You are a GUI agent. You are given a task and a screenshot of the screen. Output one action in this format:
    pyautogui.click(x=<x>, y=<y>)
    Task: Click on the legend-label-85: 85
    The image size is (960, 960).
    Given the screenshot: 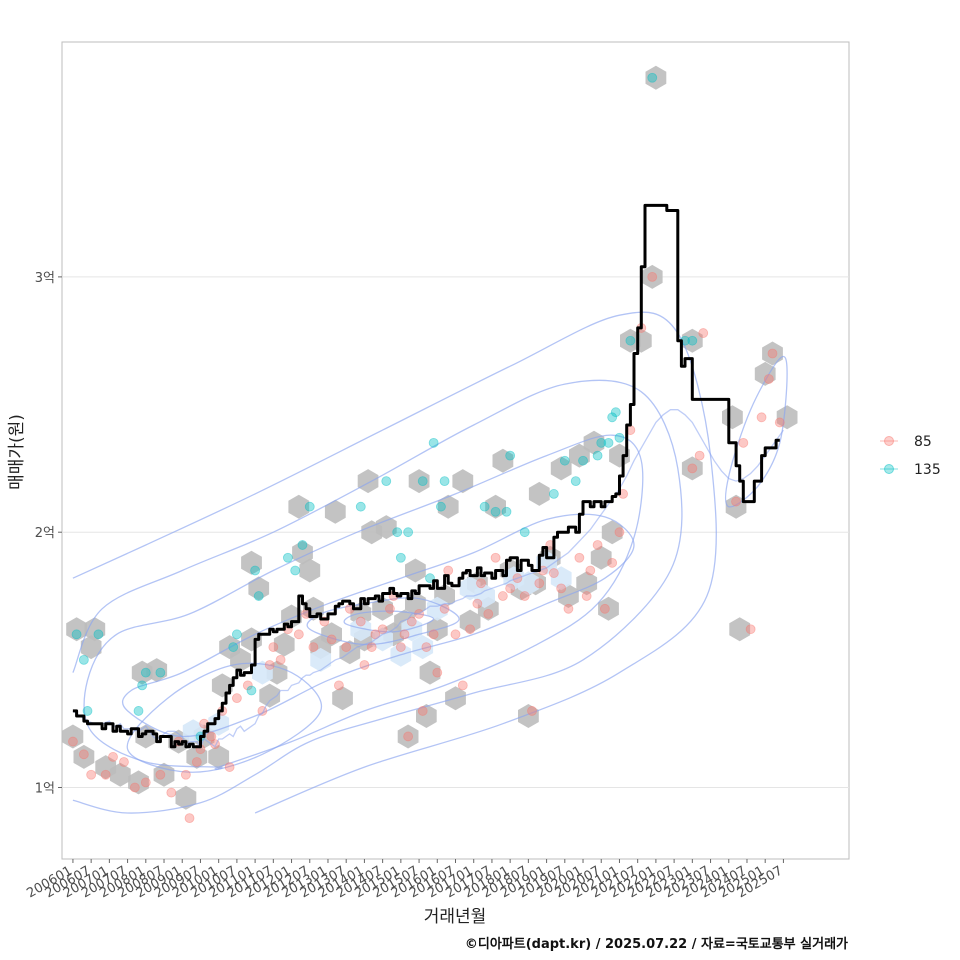 What is the action you would take?
    pyautogui.click(x=923, y=442)
    